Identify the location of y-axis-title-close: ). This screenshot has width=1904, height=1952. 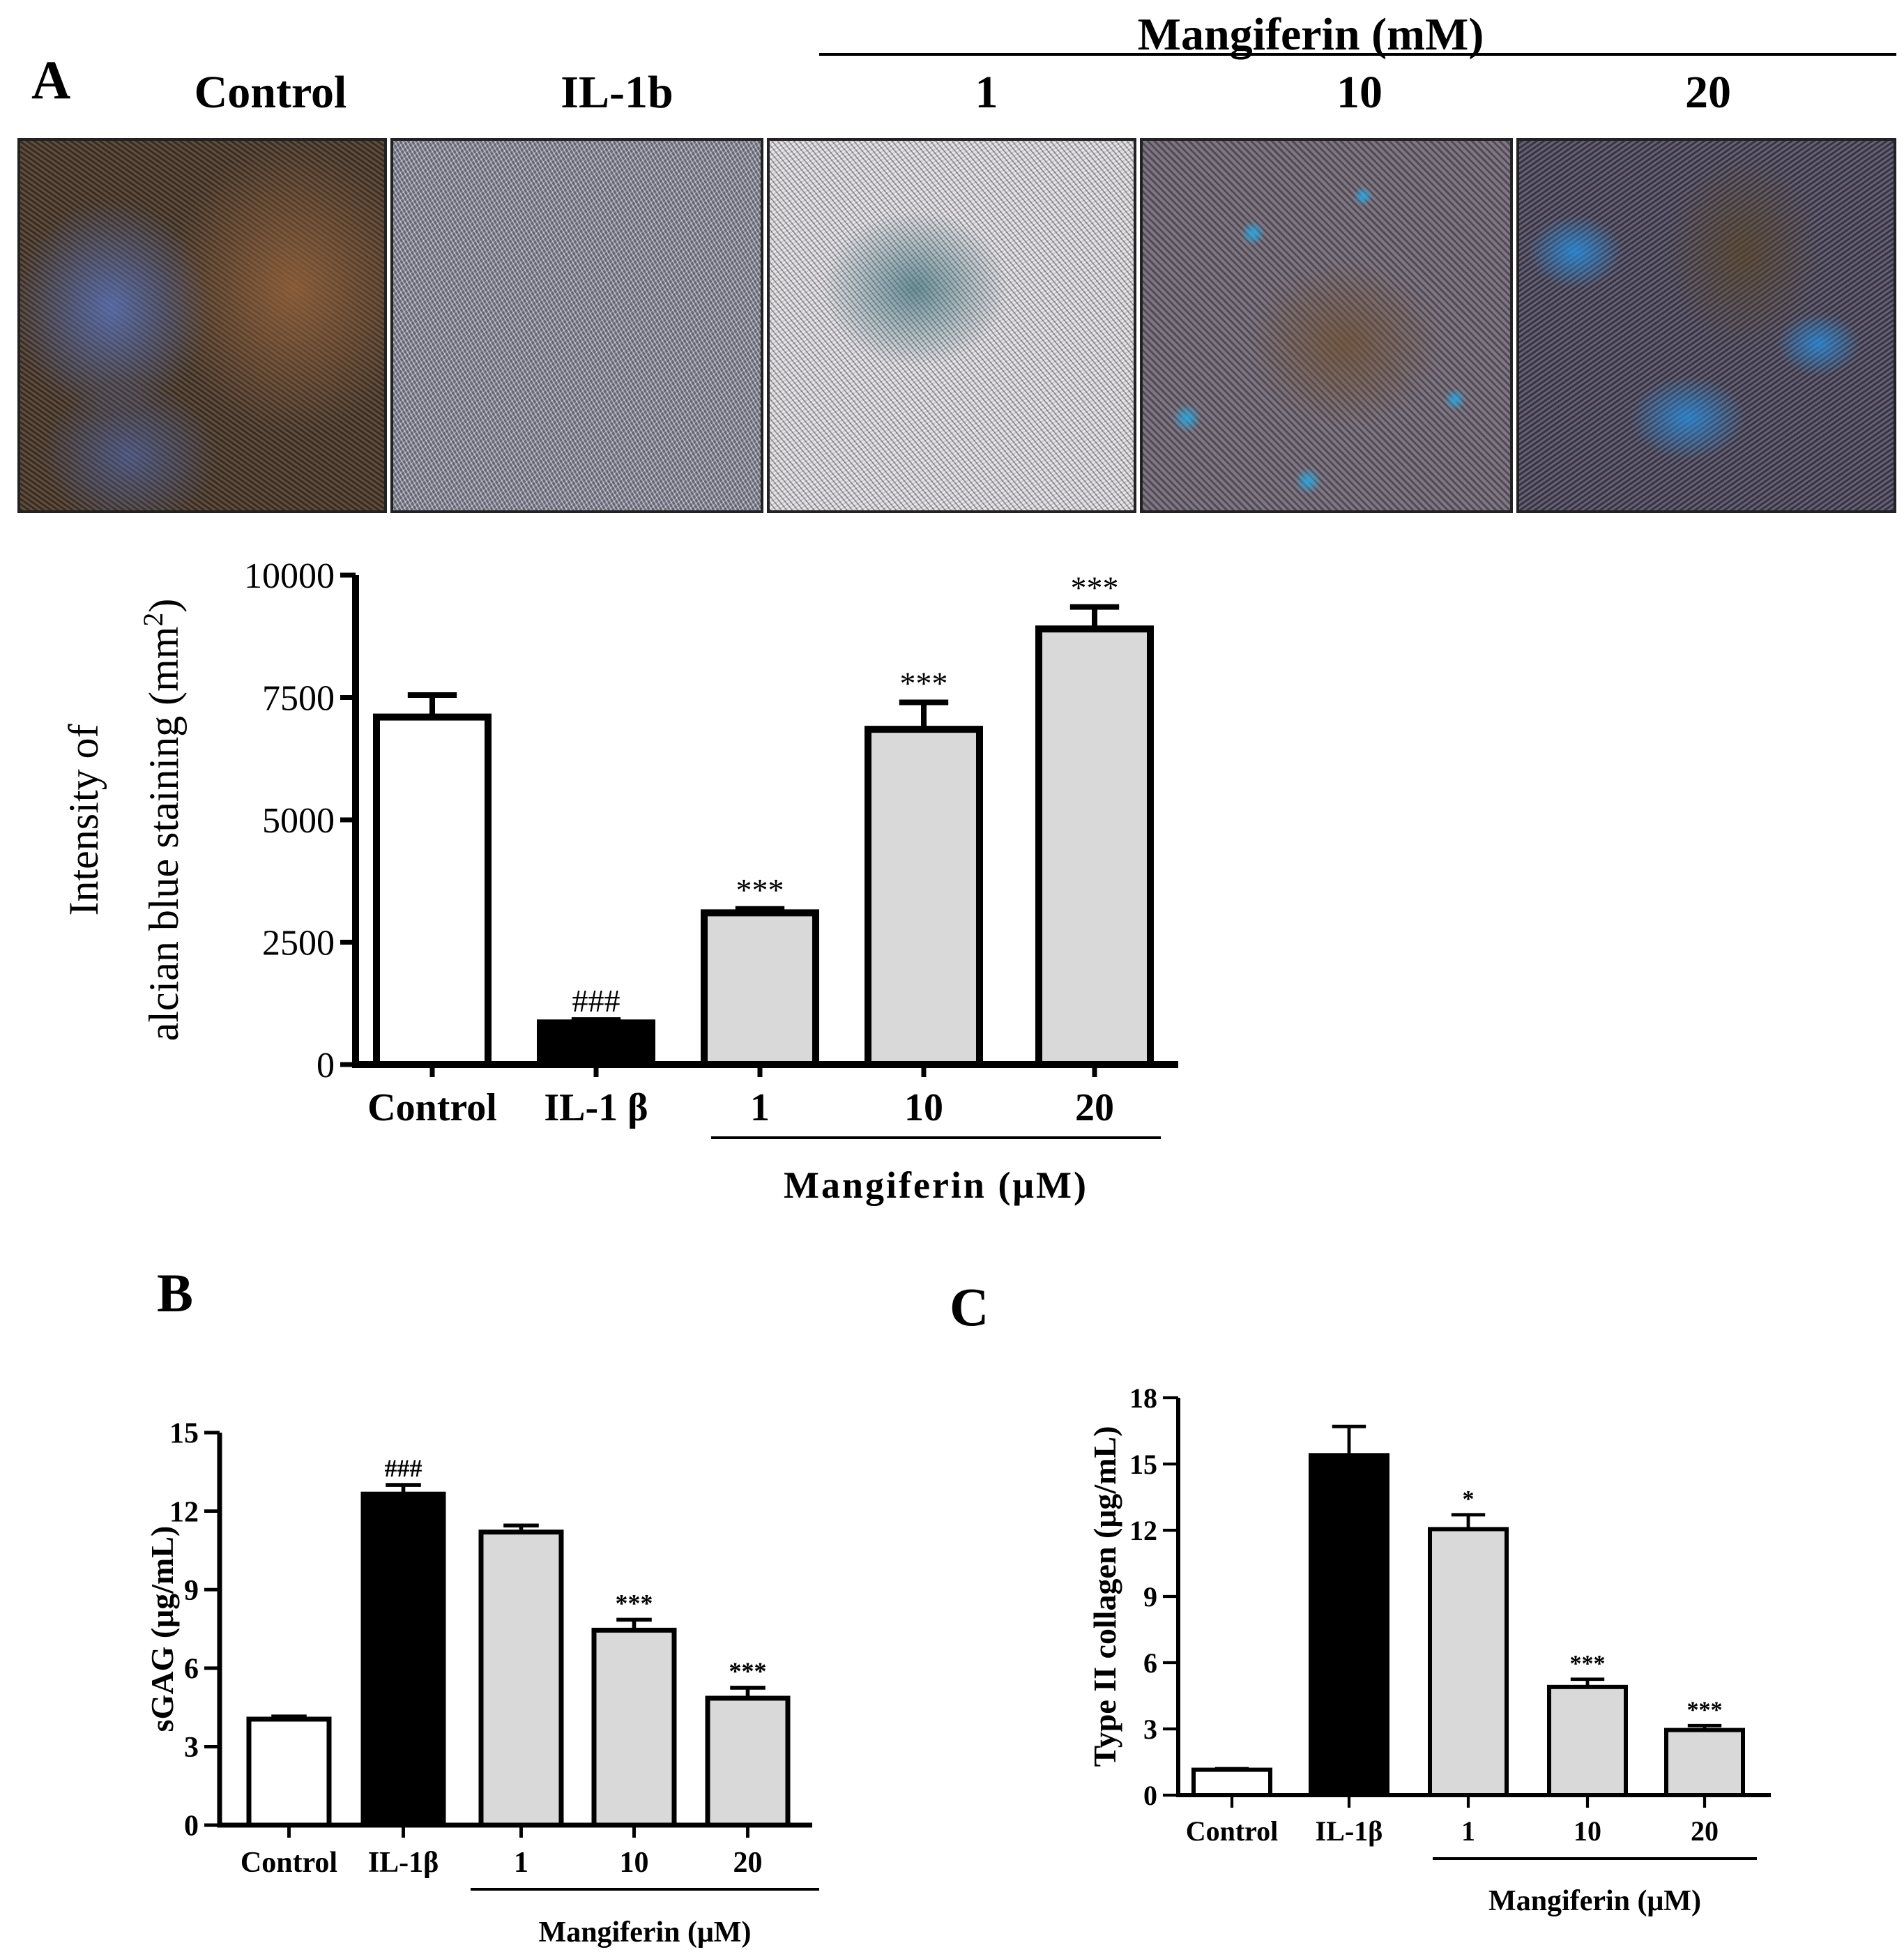
(164, 606).